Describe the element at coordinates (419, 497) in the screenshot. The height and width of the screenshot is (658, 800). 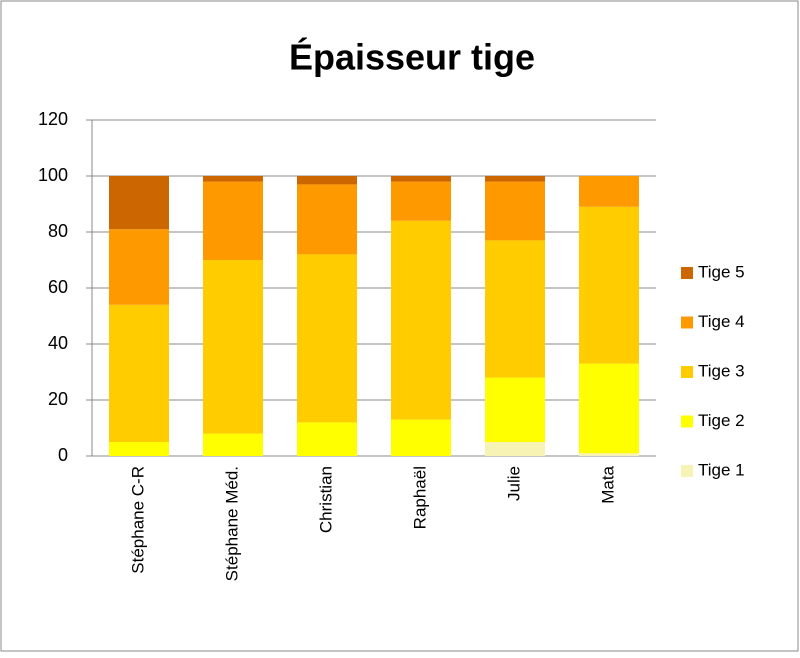
I see `x-tick-label: Raphaël` at that location.